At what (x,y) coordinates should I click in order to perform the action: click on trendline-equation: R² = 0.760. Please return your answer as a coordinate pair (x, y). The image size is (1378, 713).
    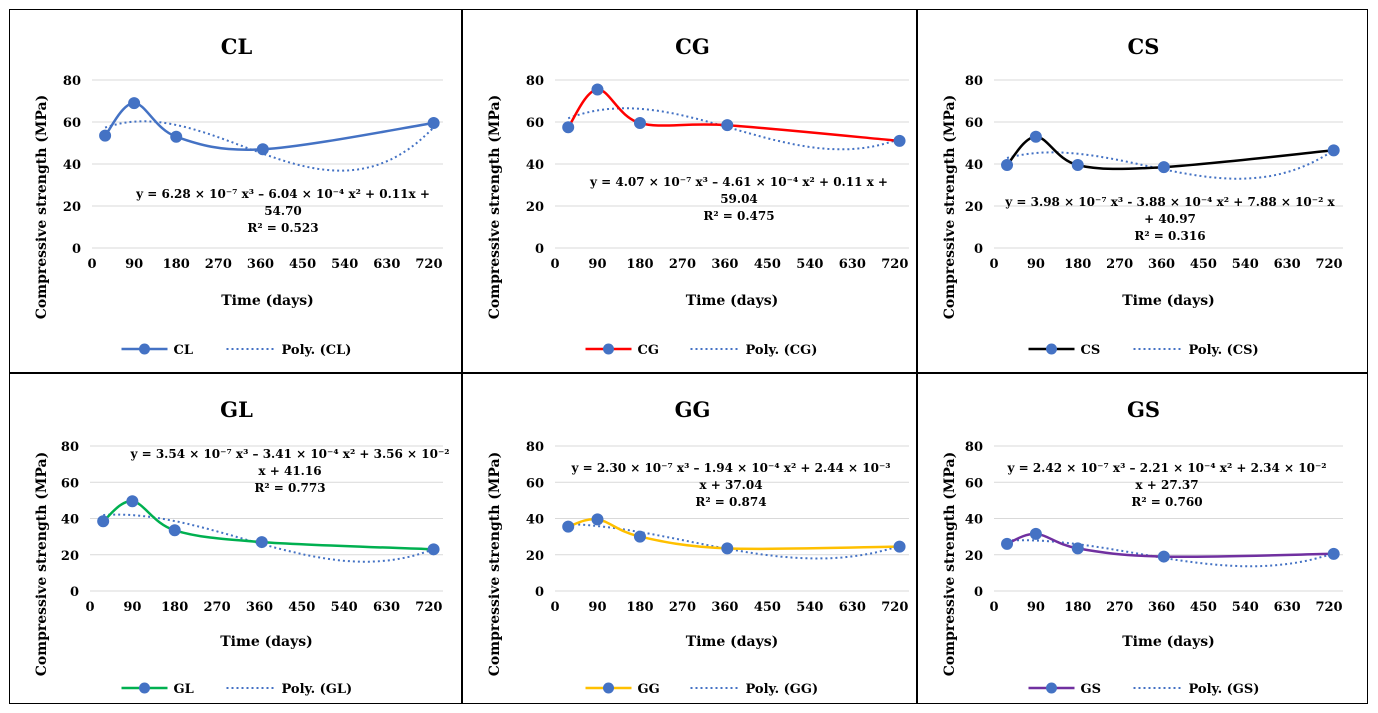
    Looking at the image, I should click on (1166, 502).